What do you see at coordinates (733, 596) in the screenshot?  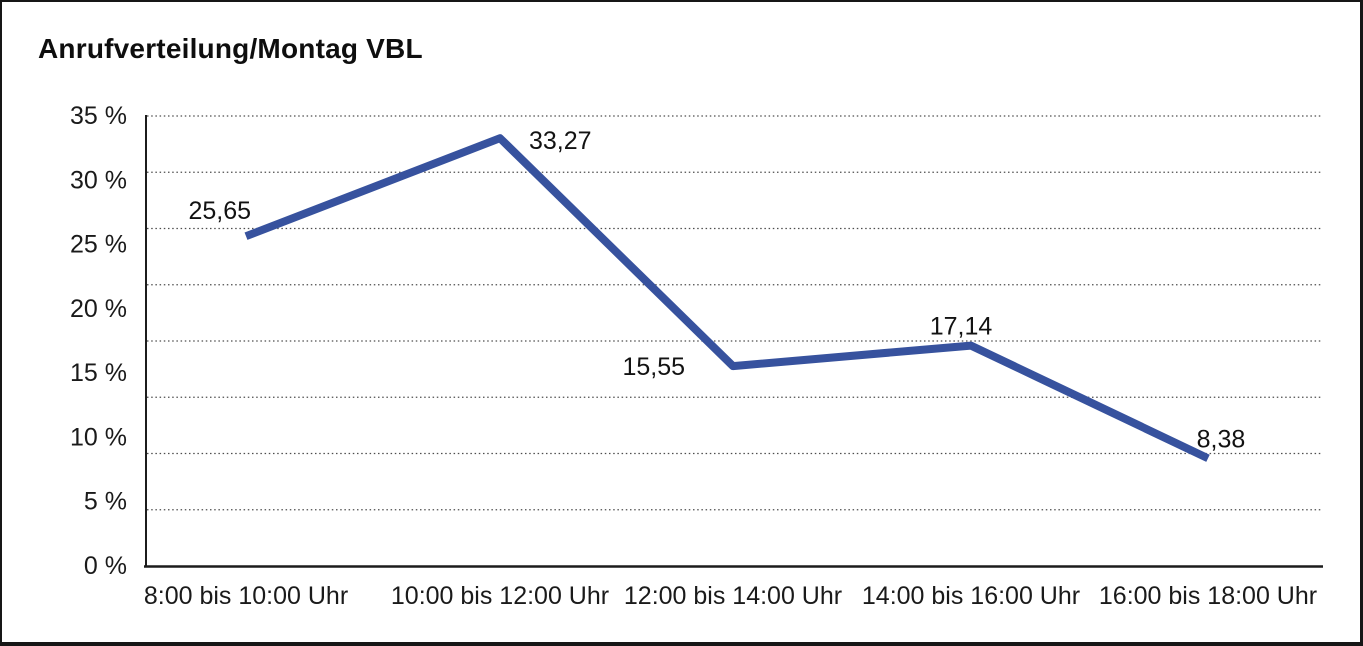 I see `x-axis-category-label: 12:00 bis 14:00 Uhr` at bounding box center [733, 596].